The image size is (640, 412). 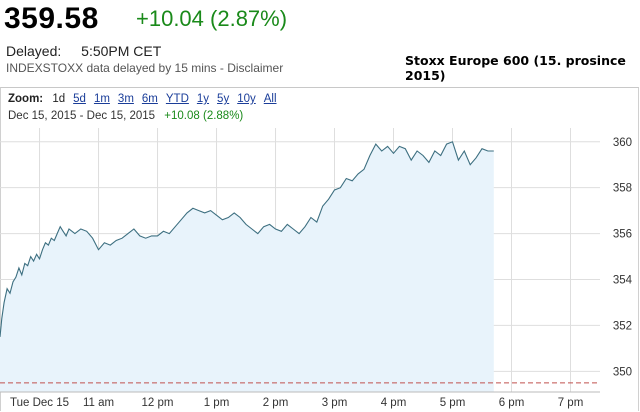 I want to click on zoom-option-all: All, so click(x=270, y=99).